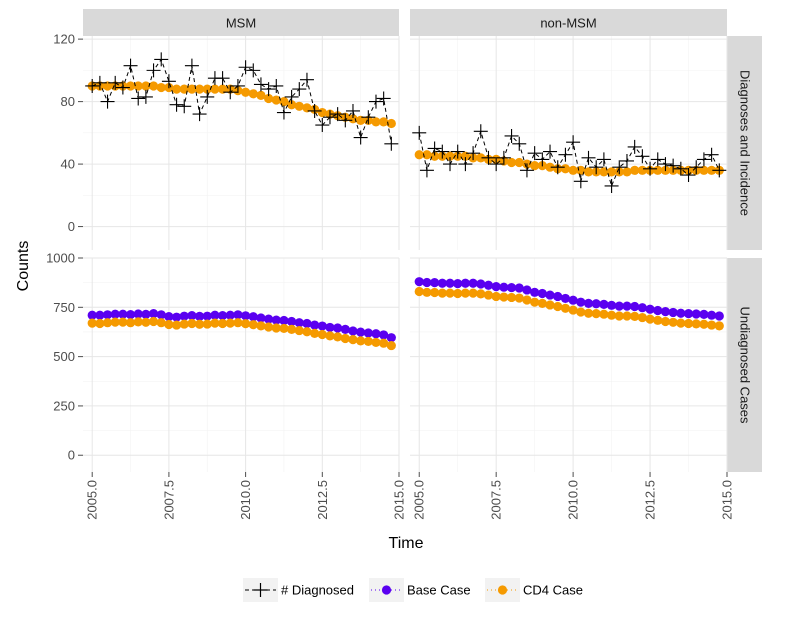  I want to click on row-label-2: Undiagnosed Cases, so click(745, 365).